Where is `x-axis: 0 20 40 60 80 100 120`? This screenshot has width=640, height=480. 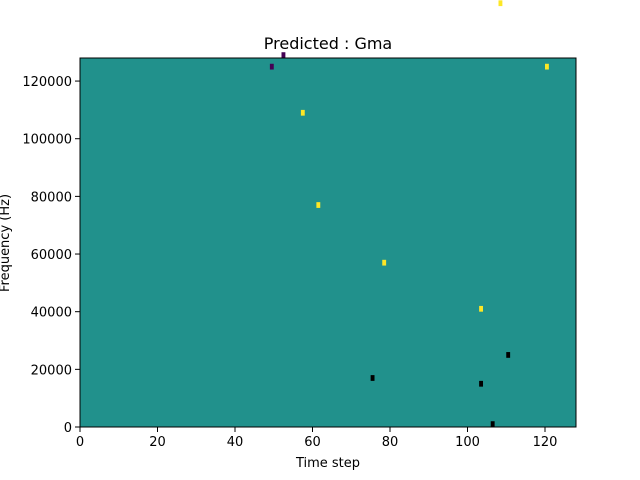
x-axis: 0 20 40 60 80 100 120 is located at coordinates (317, 438).